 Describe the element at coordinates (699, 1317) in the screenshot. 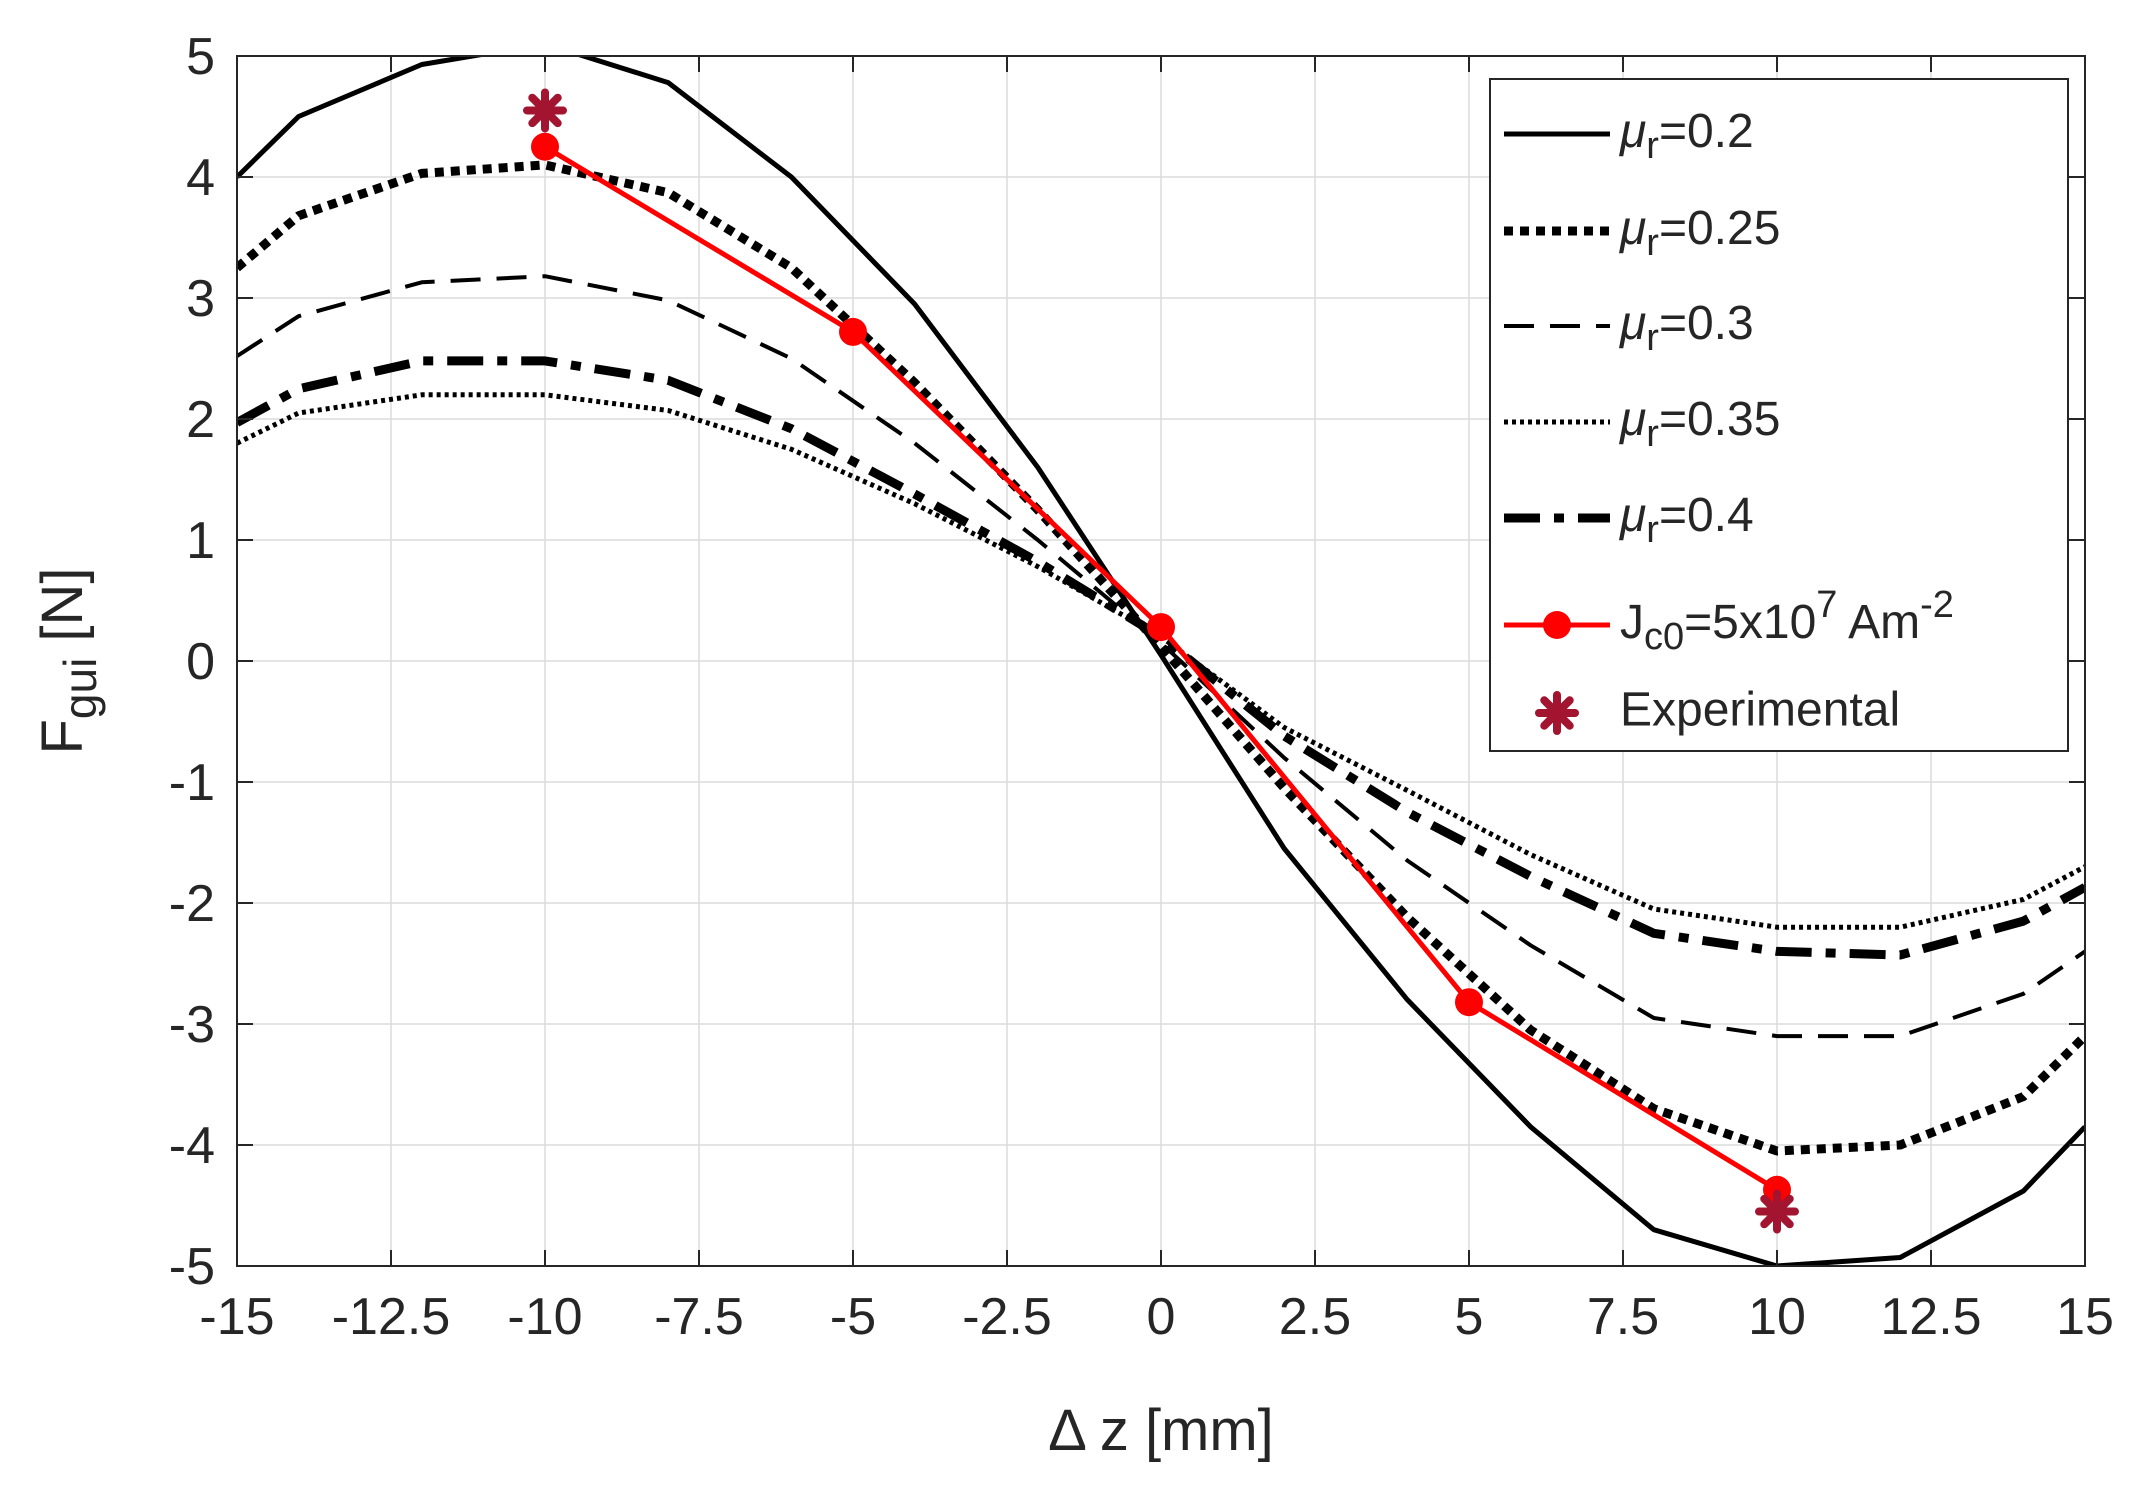

I see `x-tick-label: -7.5` at that location.